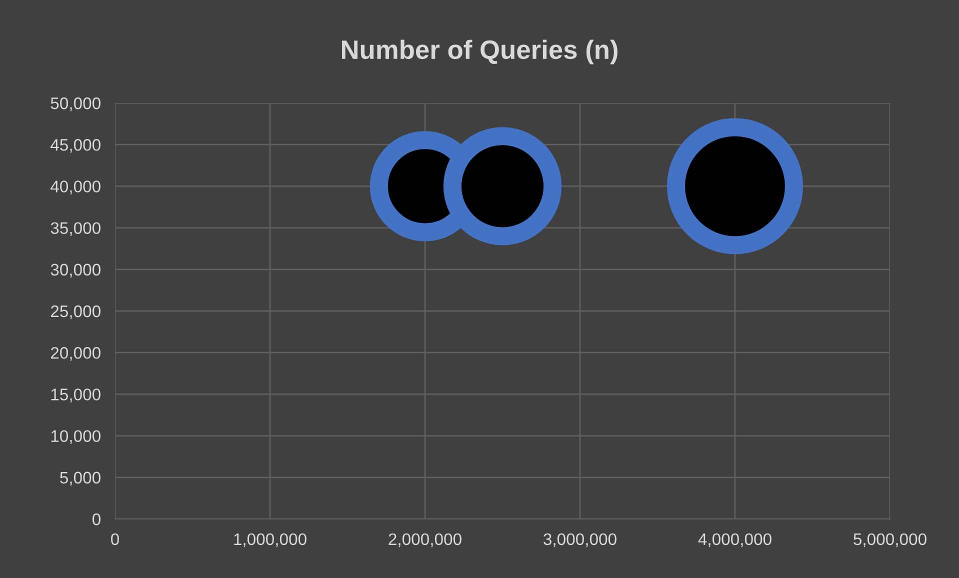 Image resolution: width=959 pixels, height=578 pixels. Describe the element at coordinates (75, 395) in the screenshot. I see `y-tick-label: 15,000` at that location.